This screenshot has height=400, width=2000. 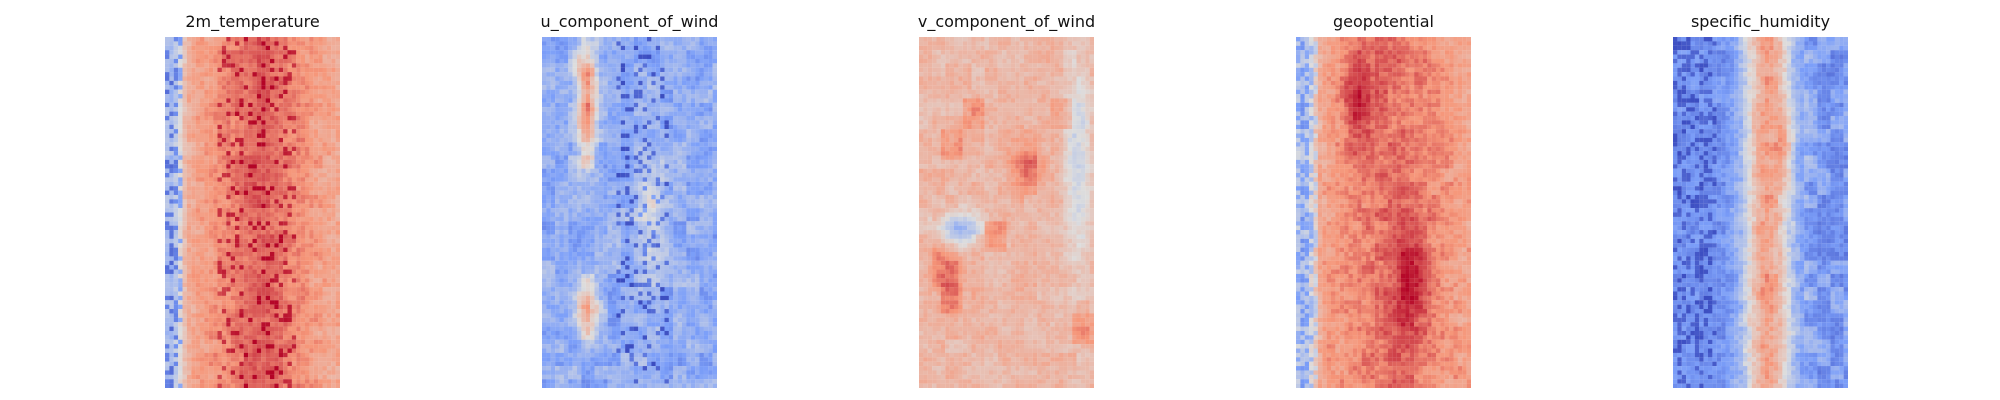 What do you see at coordinates (252, 212) in the screenshot?
I see `heatmap-2m-temperature` at bounding box center [252, 212].